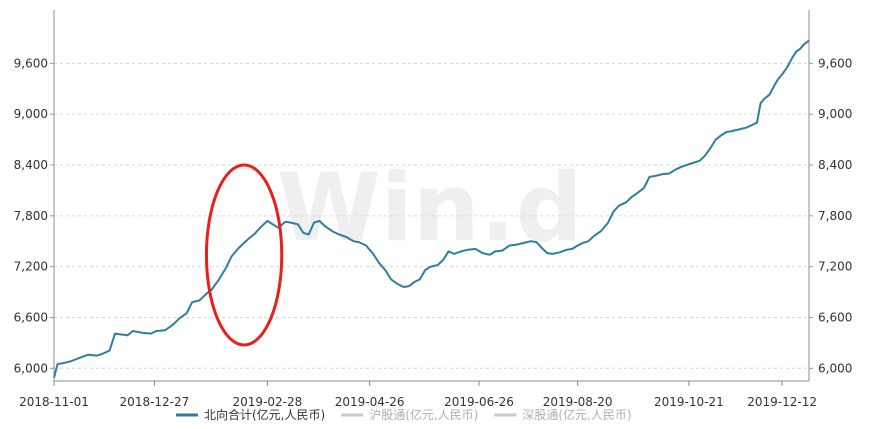  Describe the element at coordinates (578, 402) in the screenshot. I see `x-tick-label: 2019-08-20` at that location.